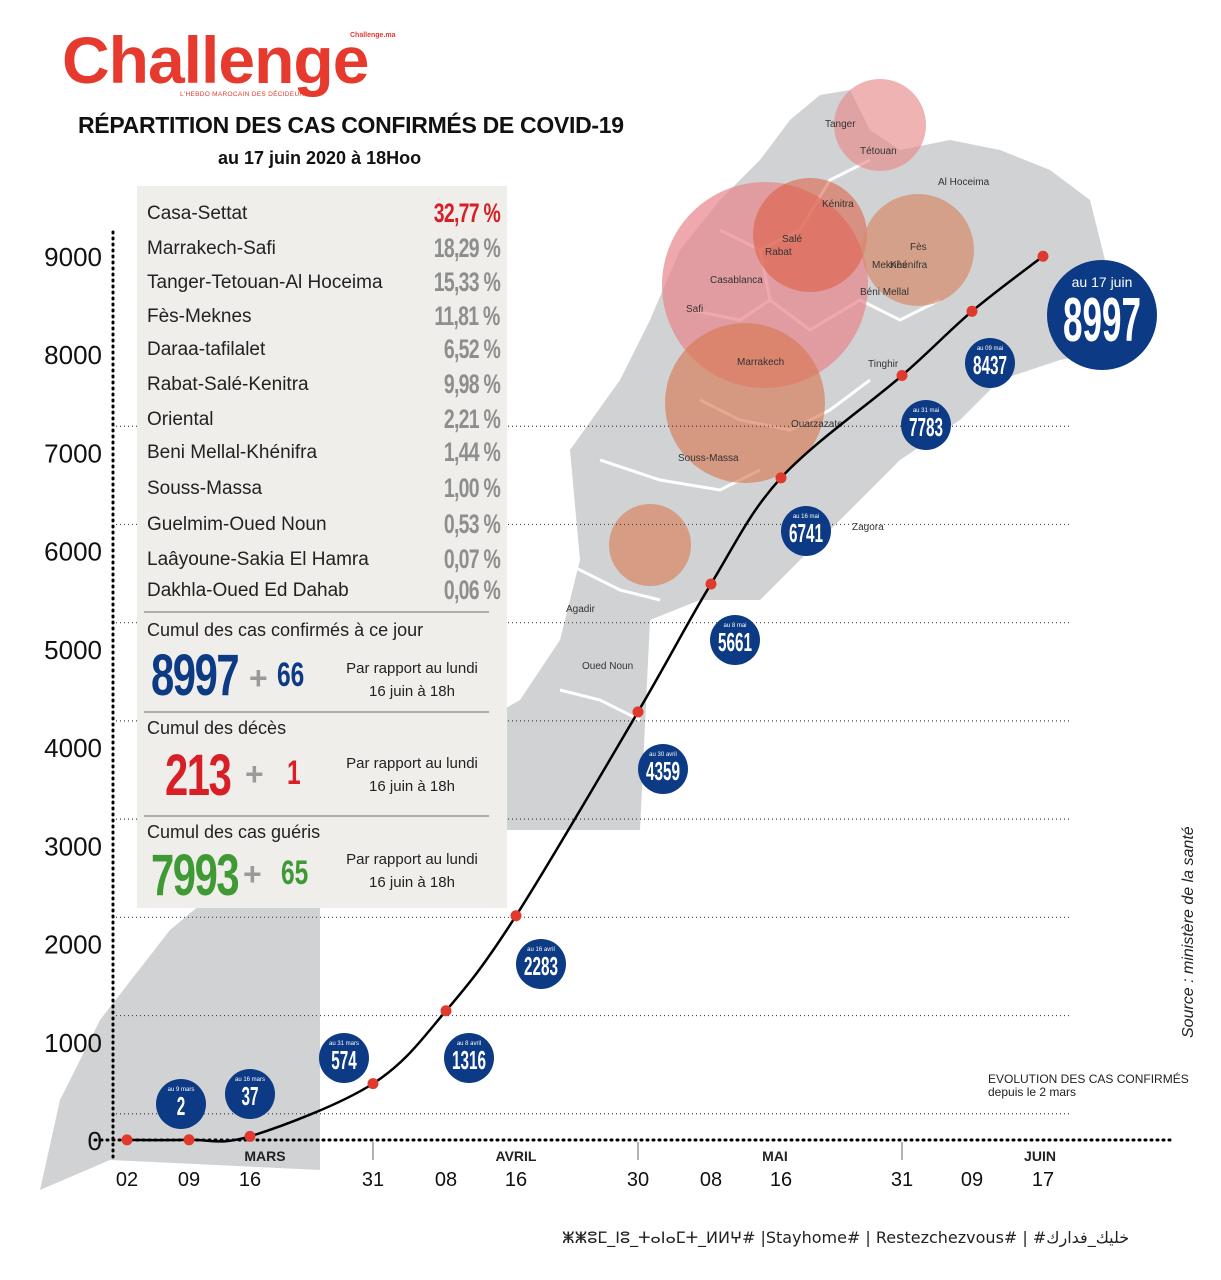  I want to click on month-label: MAI, so click(775, 1156).